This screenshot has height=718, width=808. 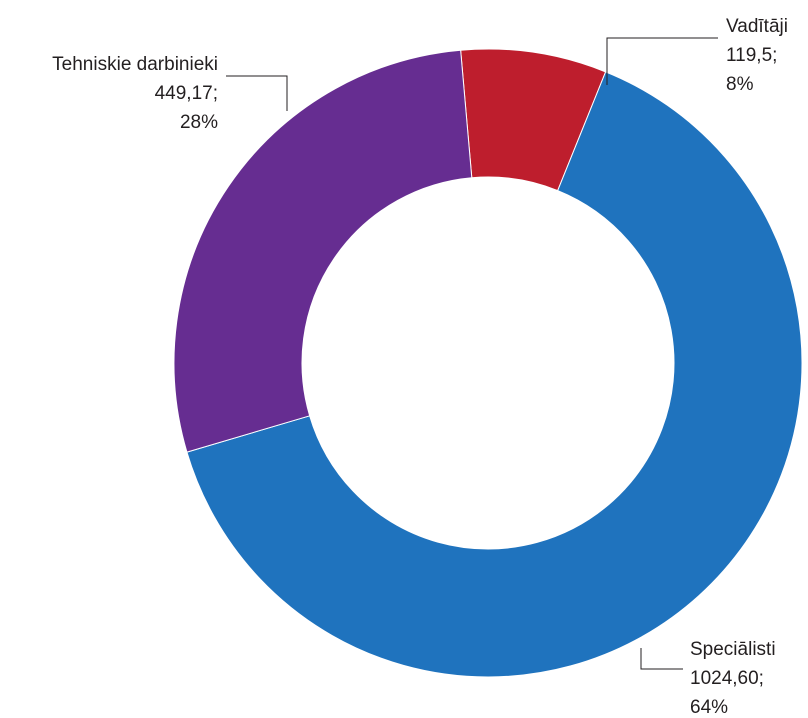 I want to click on label-specialisti-name: Speciālisti, so click(x=733, y=649).